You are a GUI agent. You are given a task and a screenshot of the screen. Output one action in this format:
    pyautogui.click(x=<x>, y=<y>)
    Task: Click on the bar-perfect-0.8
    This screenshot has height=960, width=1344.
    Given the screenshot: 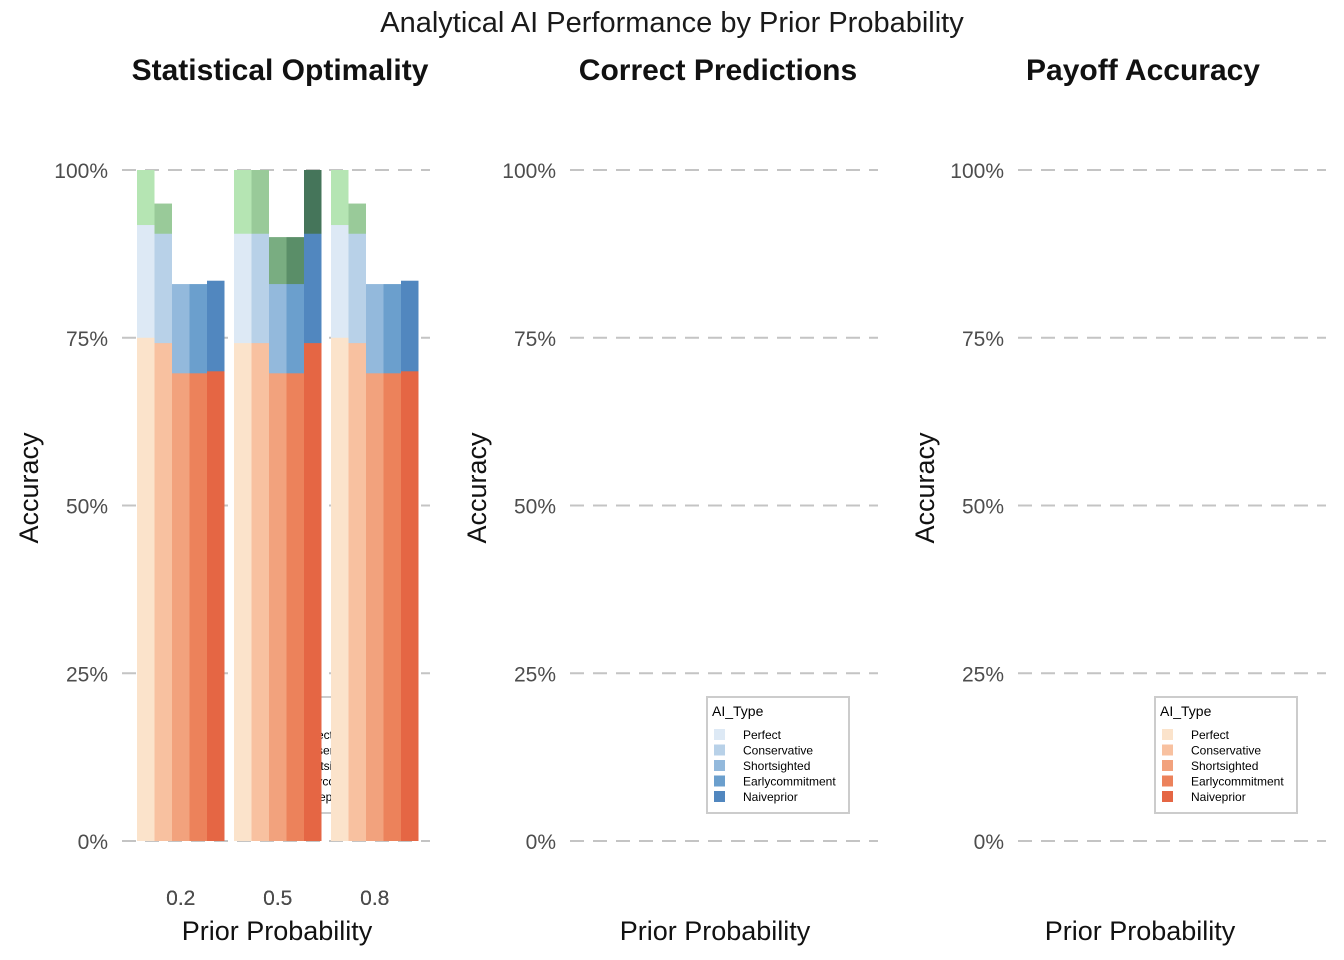 What is the action you would take?
    pyautogui.click(x=340, y=589)
    